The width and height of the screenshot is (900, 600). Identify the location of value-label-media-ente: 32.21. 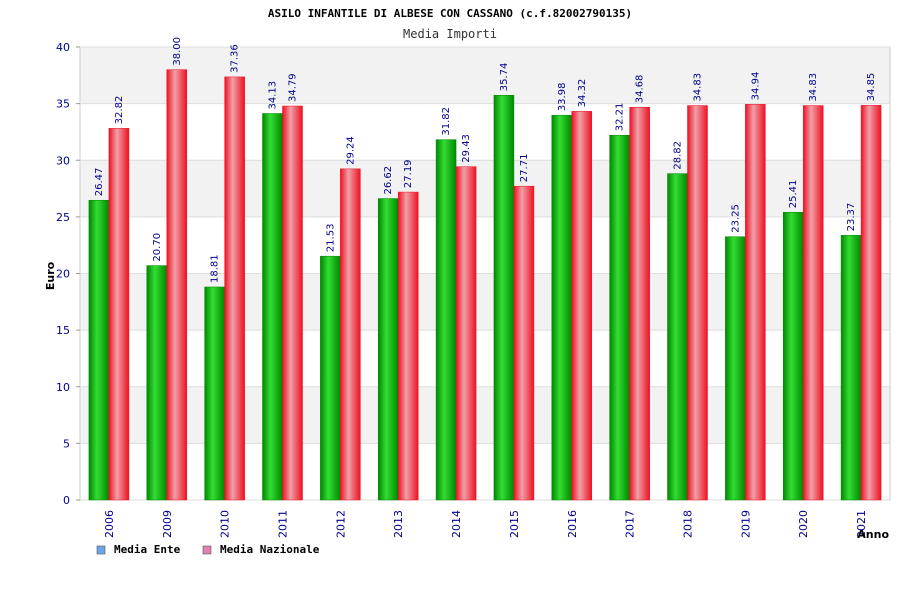
(620, 117).